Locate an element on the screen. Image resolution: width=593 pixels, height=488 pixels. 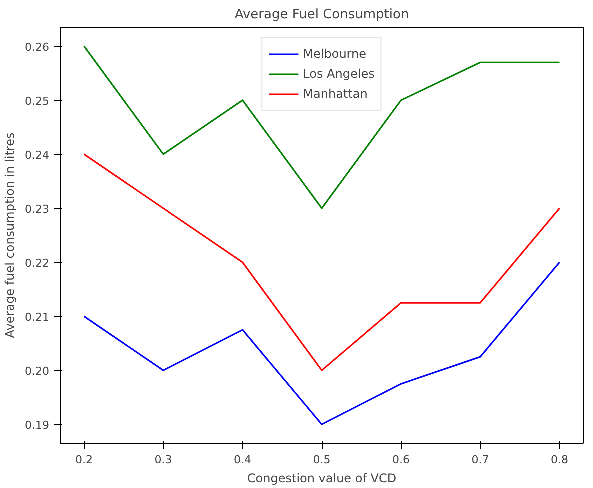
x-tick-label: 0.2 is located at coordinates (85, 460).